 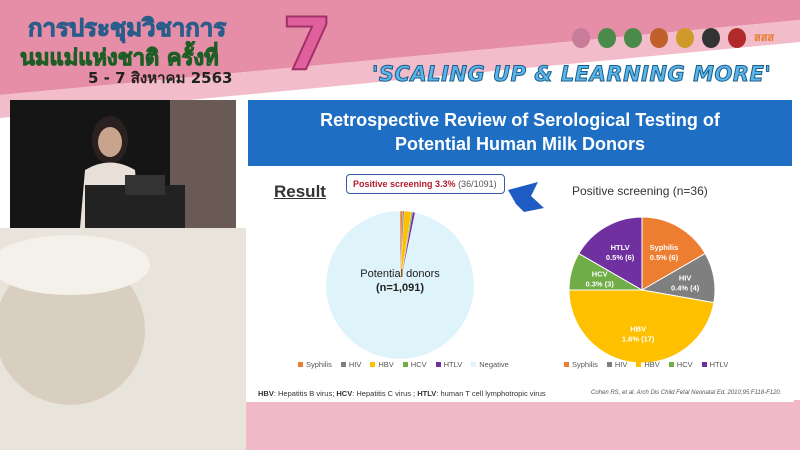 I want to click on pie-slice-negative, so click(x=400, y=285).